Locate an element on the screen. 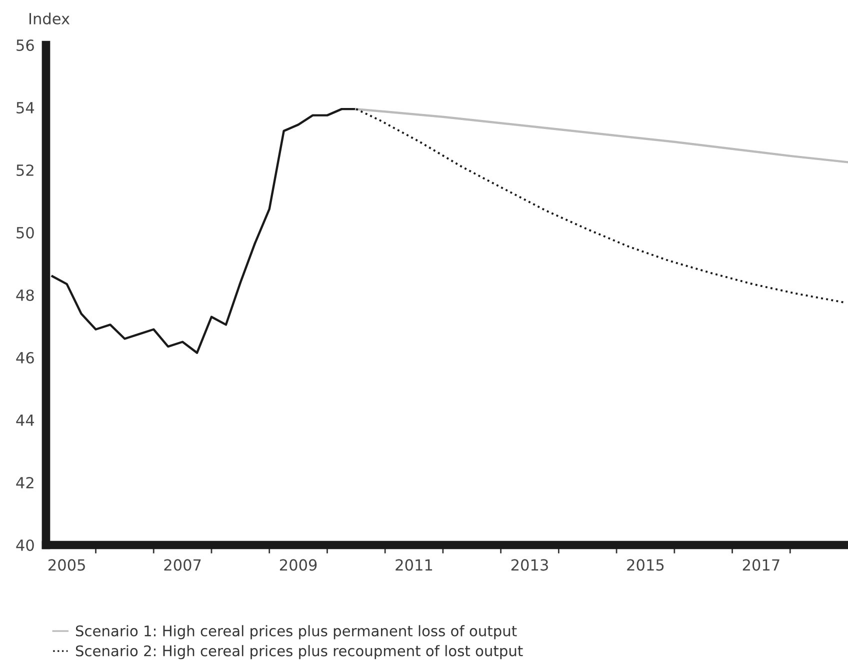  legend-label: Scenario 2: High cereal prices plus recoupment of lost output is located at coordinates (299, 652).